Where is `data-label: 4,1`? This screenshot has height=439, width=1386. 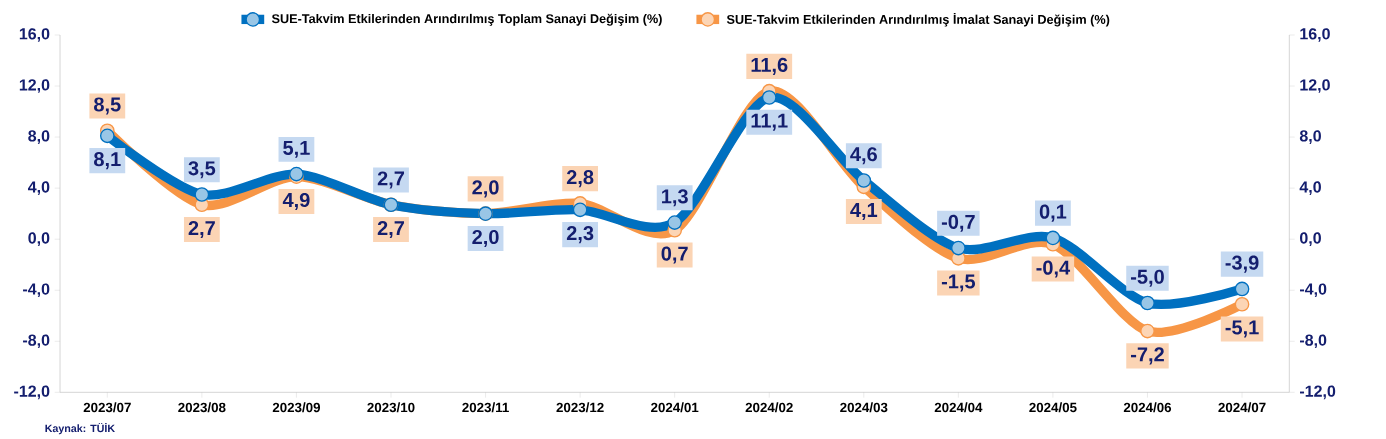 data-label: 4,1 is located at coordinates (864, 211).